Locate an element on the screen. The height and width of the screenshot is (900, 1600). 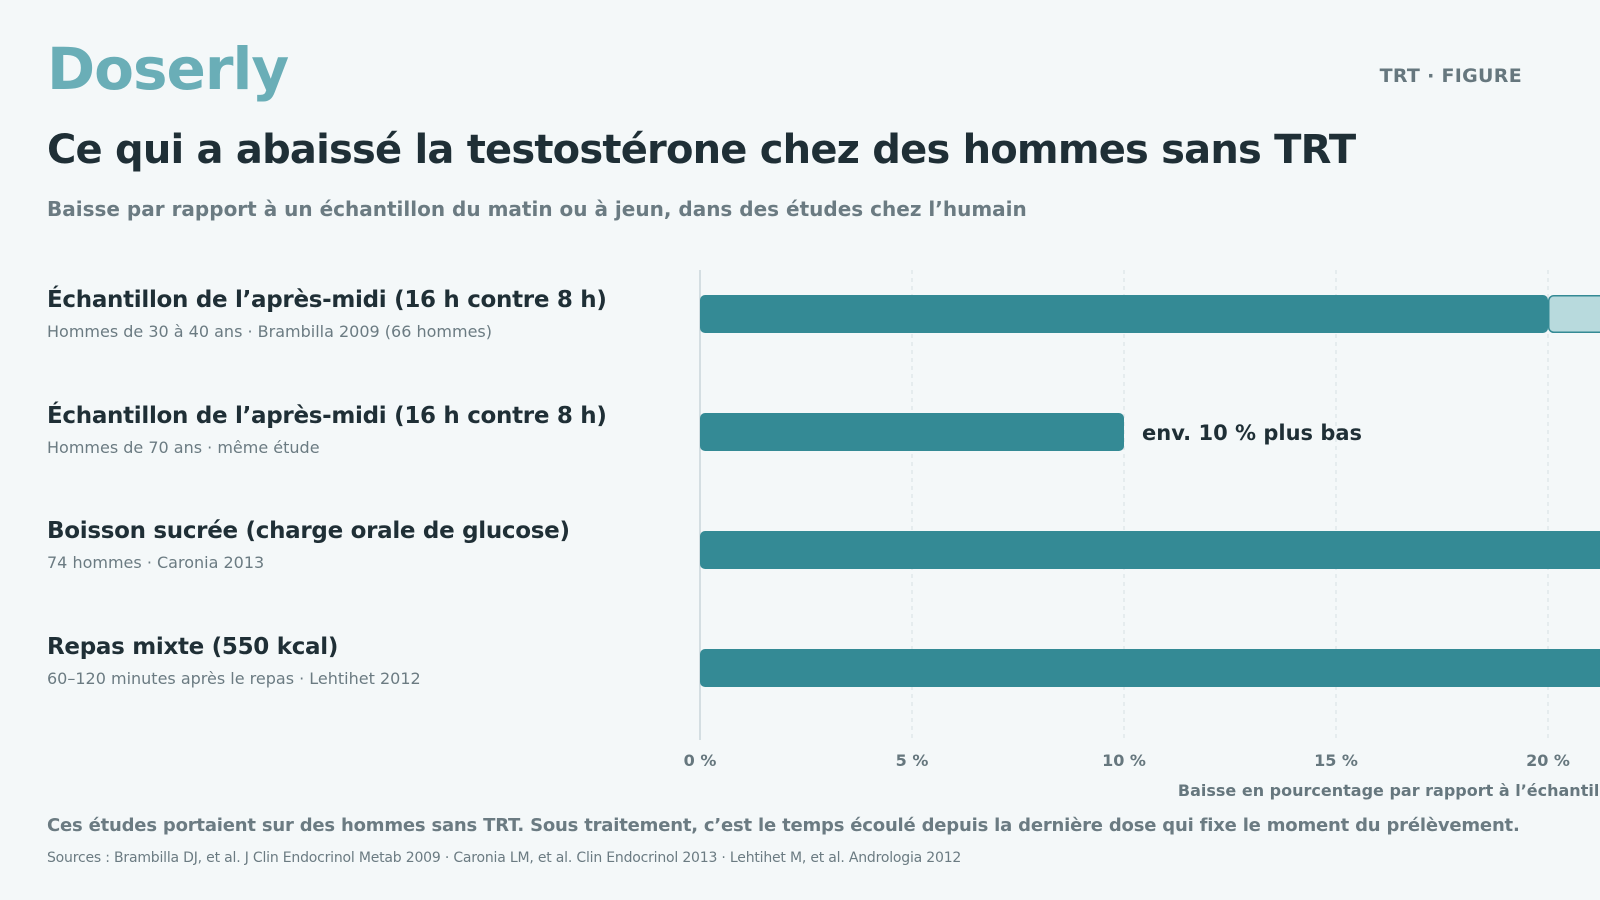
row-label-sub: 74 hommes · Caronia 2013 is located at coordinates (156, 562).